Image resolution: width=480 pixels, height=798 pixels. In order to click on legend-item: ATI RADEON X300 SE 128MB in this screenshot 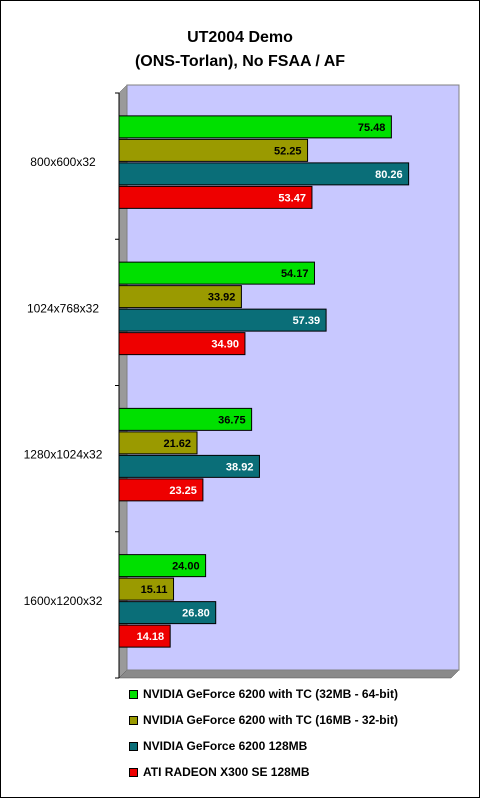, I will do `click(219, 772)`.